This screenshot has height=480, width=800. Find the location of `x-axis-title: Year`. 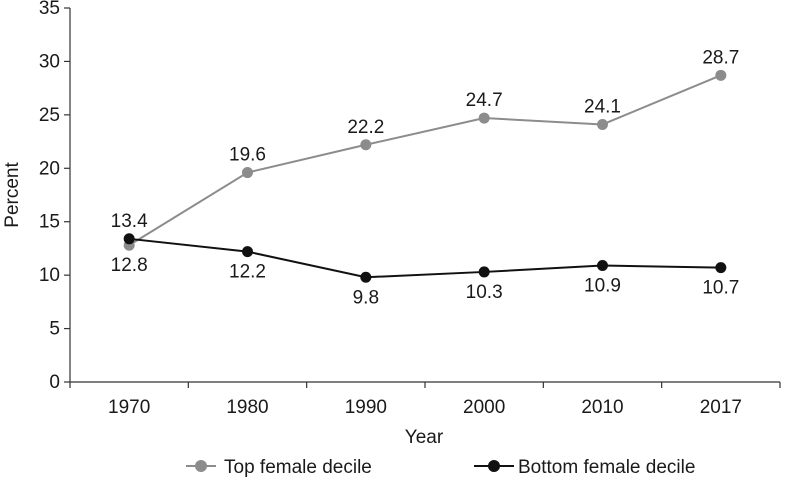

x-axis-title: Year is located at coordinates (424, 437).